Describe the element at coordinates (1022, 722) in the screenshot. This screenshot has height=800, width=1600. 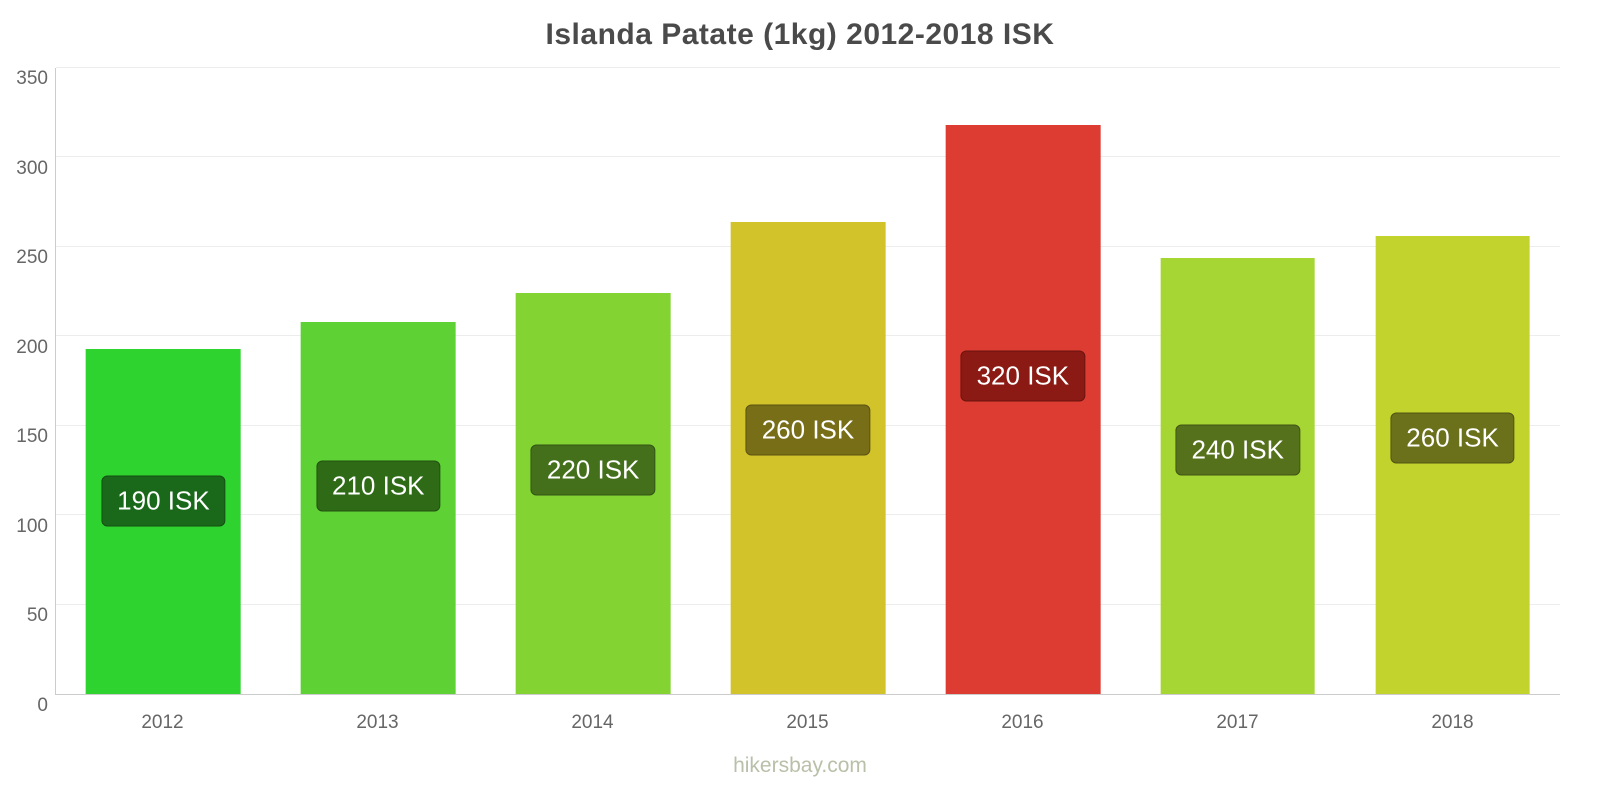
I see `x-axis-label-2016: 2016` at that location.